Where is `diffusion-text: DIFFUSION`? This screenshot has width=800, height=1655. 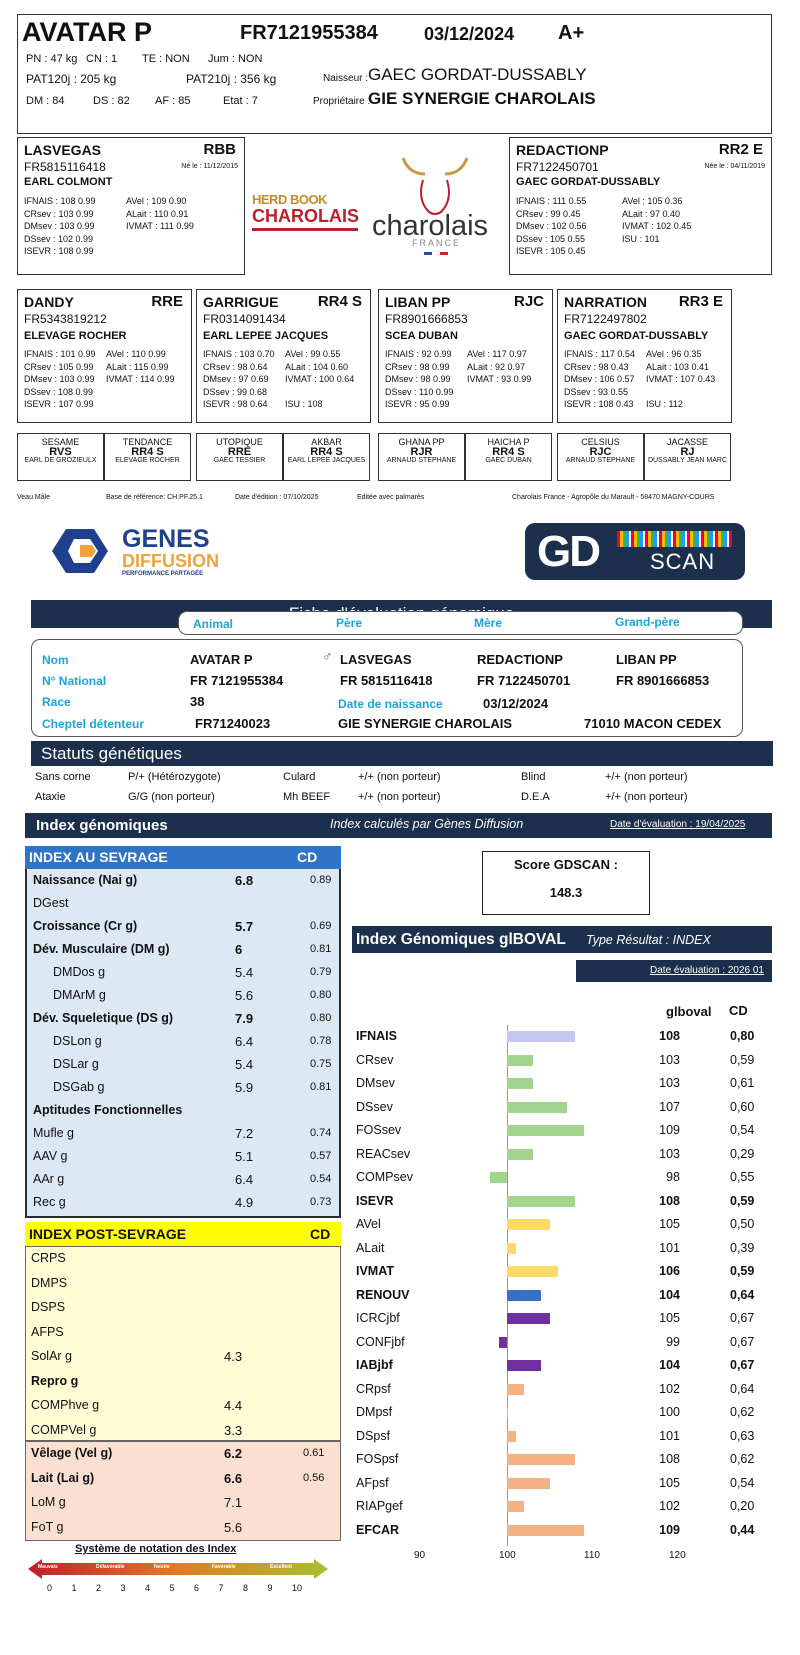 diffusion-text: DIFFUSION is located at coordinates (170, 561).